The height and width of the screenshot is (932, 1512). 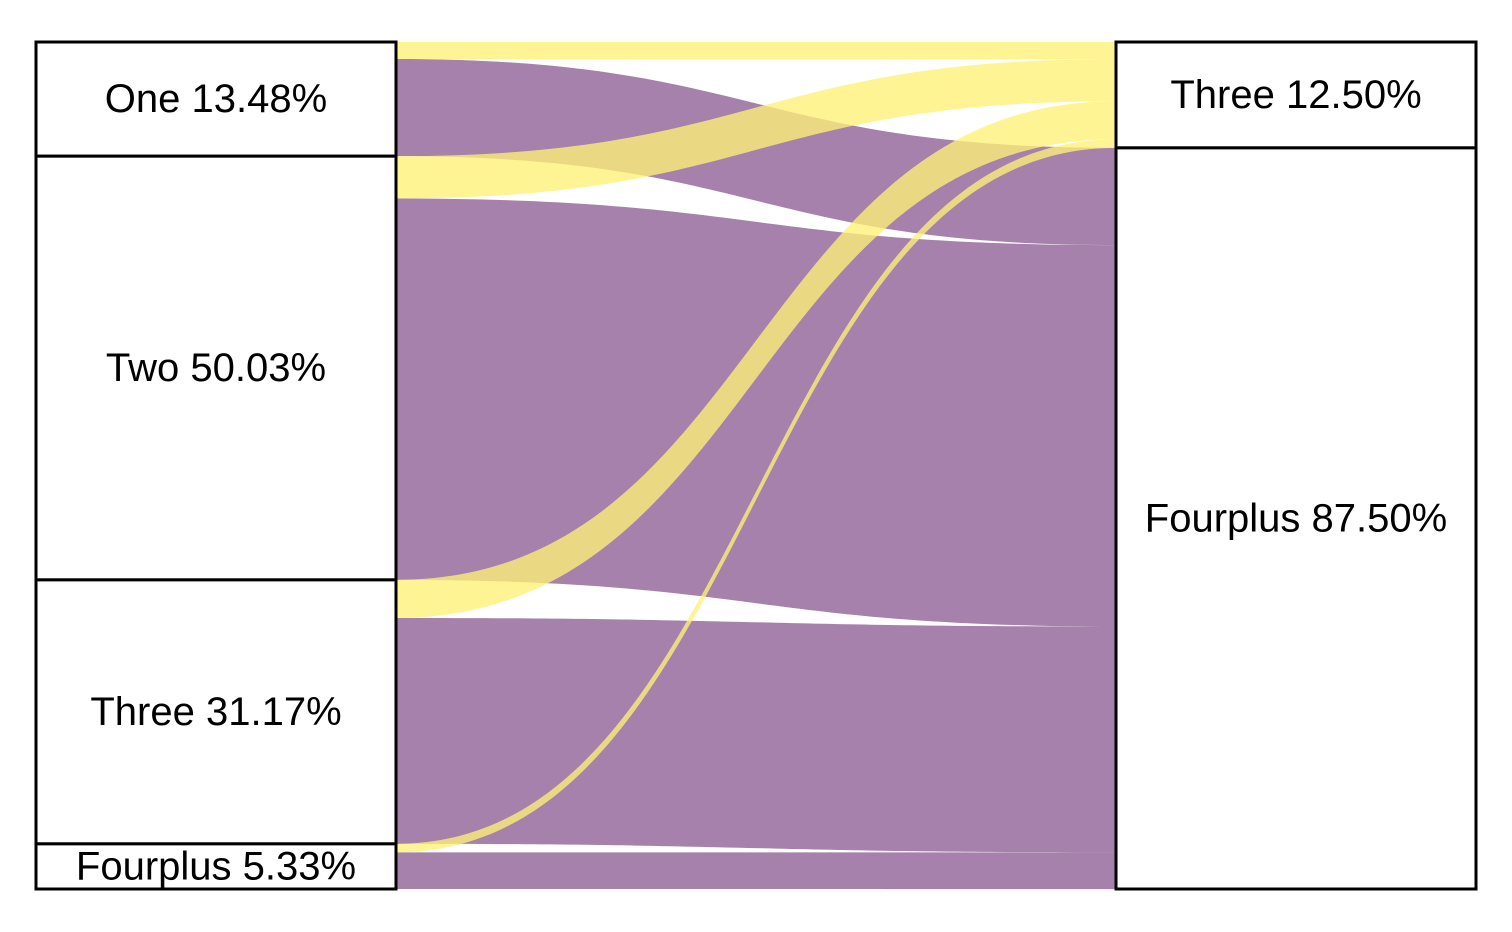 I want to click on flow-two-to-three, so click(x=756, y=128).